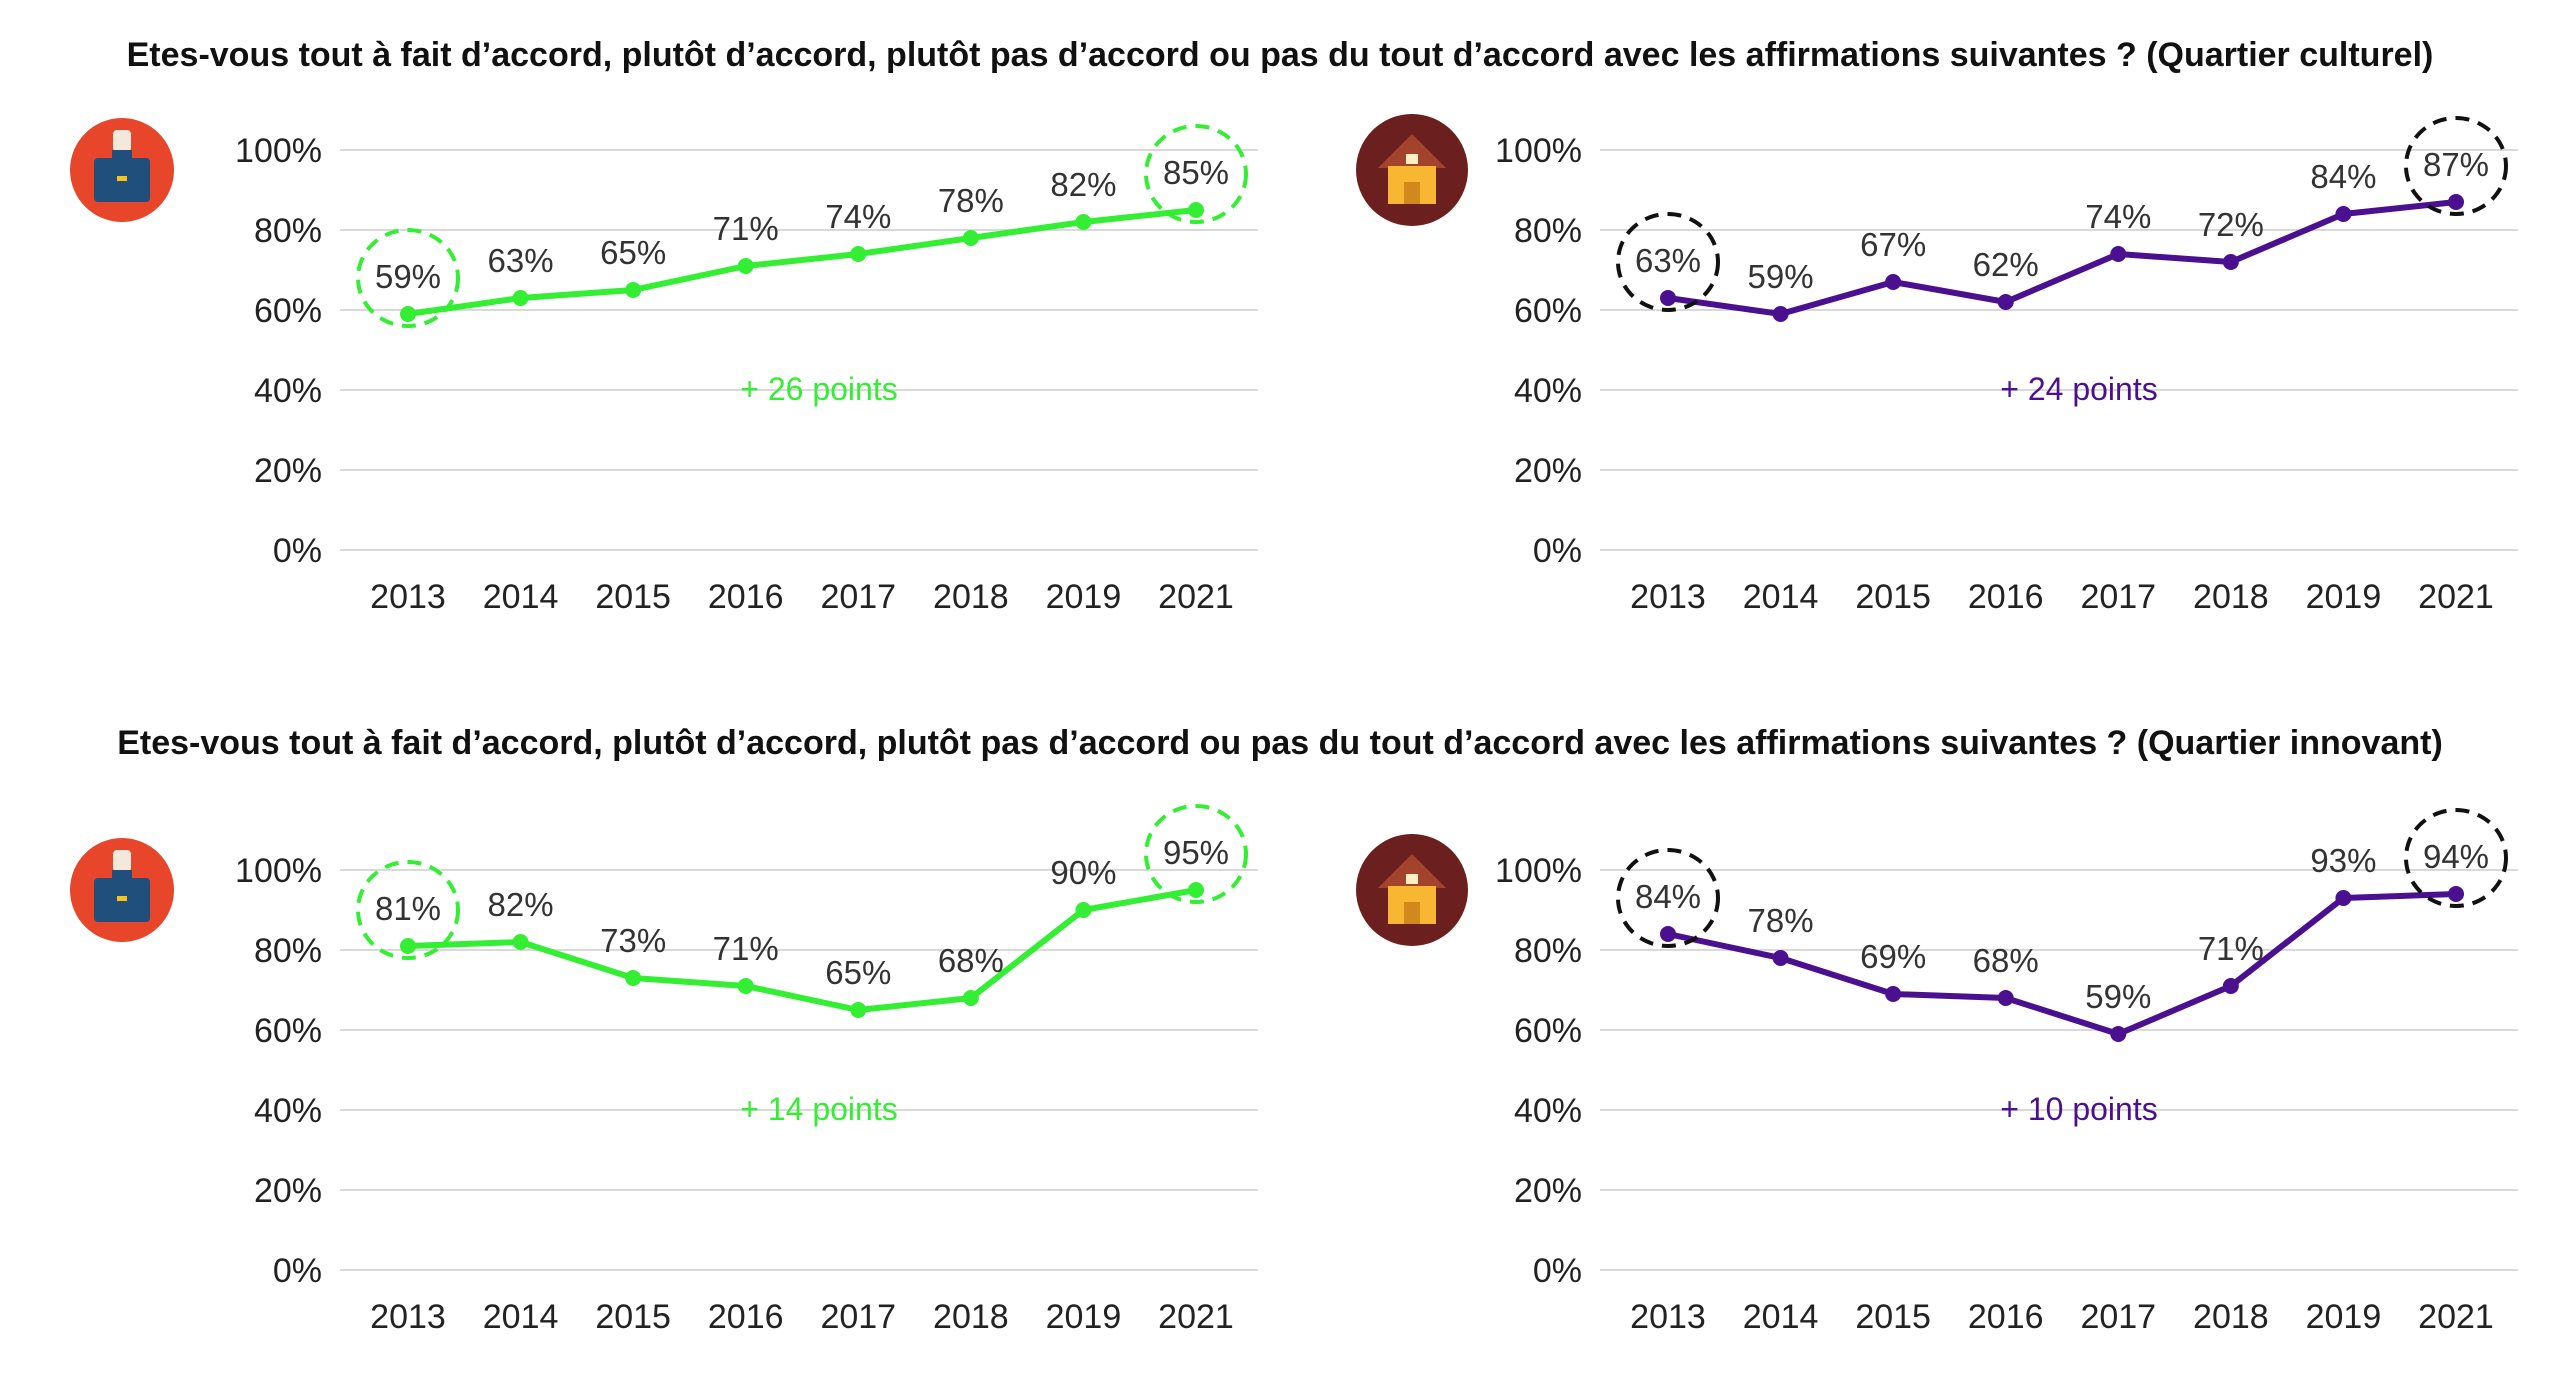 The height and width of the screenshot is (1396, 2560). What do you see at coordinates (1893, 956) in the screenshot?
I see `data-label: 69%` at bounding box center [1893, 956].